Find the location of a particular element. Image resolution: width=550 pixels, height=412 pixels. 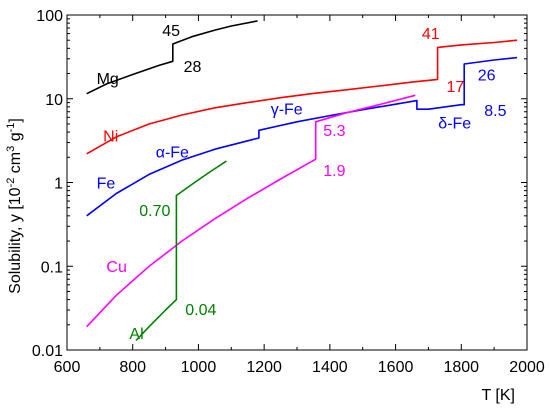

y-tick-label: 0.01 is located at coordinates (47, 351).